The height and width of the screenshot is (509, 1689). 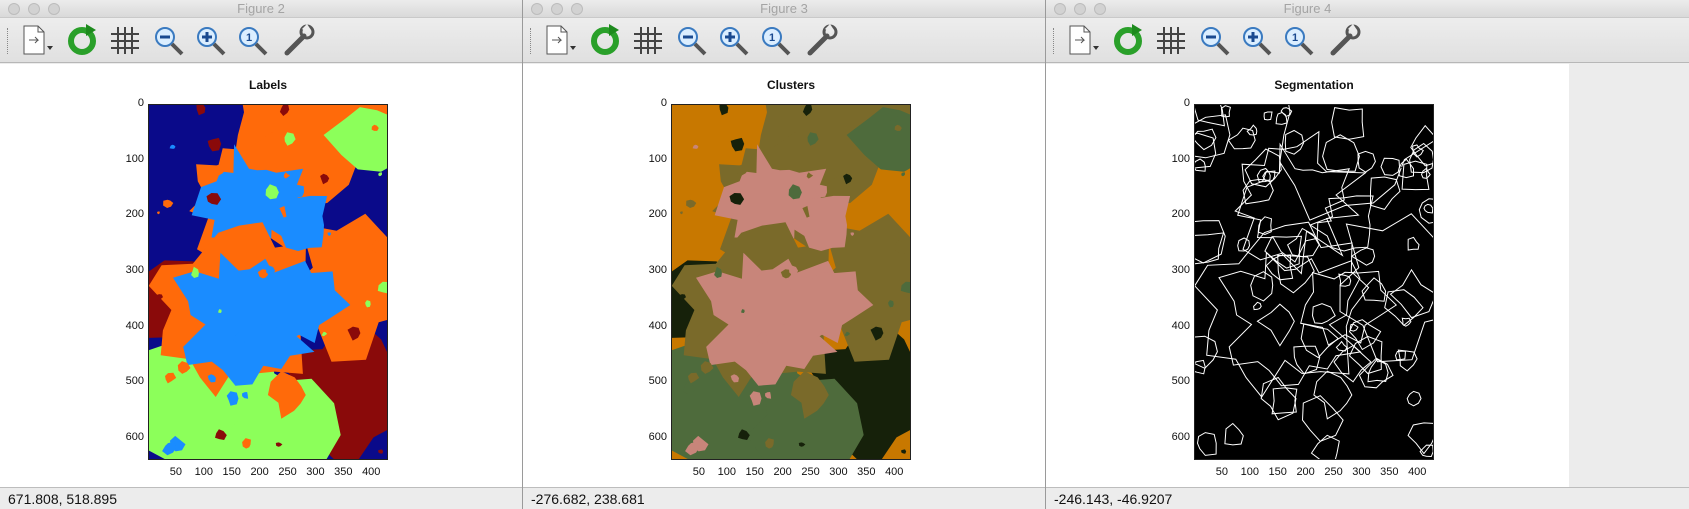 What do you see at coordinates (267, 85) in the screenshot?
I see `axes-title: Labels` at bounding box center [267, 85].